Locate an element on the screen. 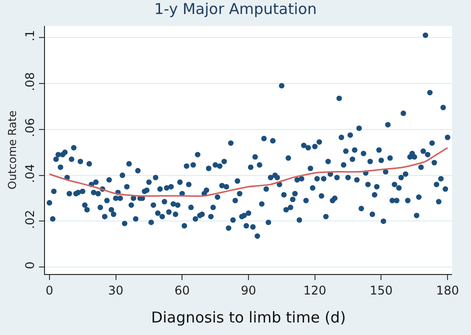  x-tick-label: 30 is located at coordinates (116, 290).